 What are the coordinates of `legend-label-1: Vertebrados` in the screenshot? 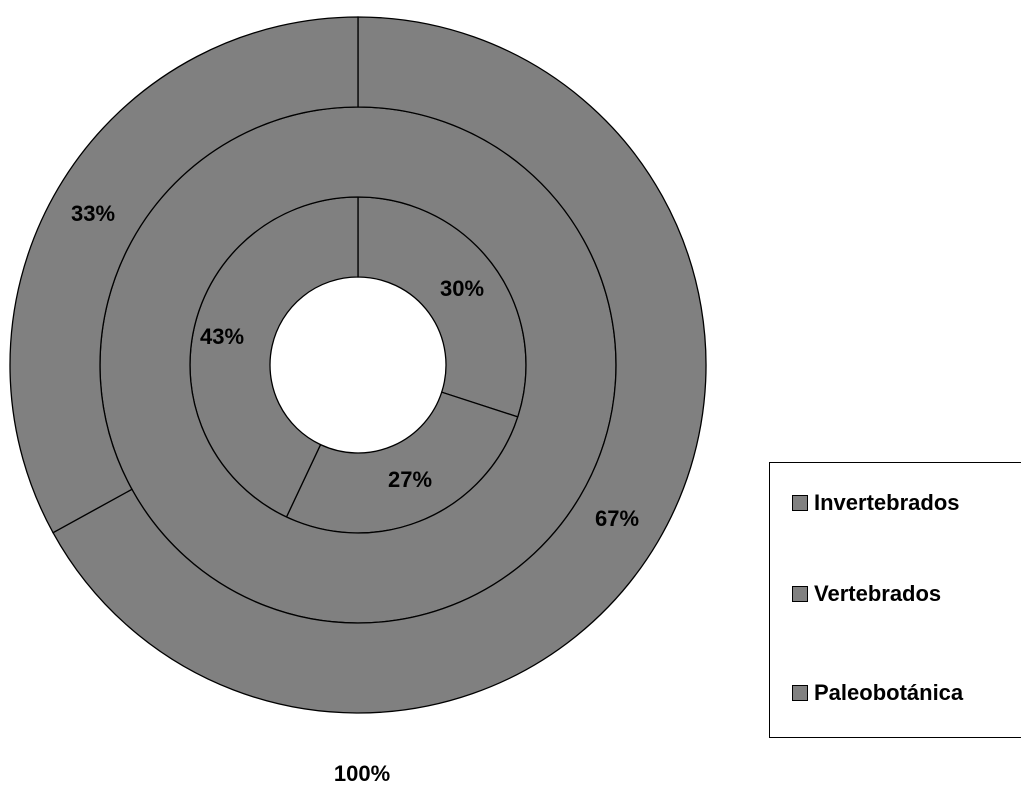 It's located at (878, 593).